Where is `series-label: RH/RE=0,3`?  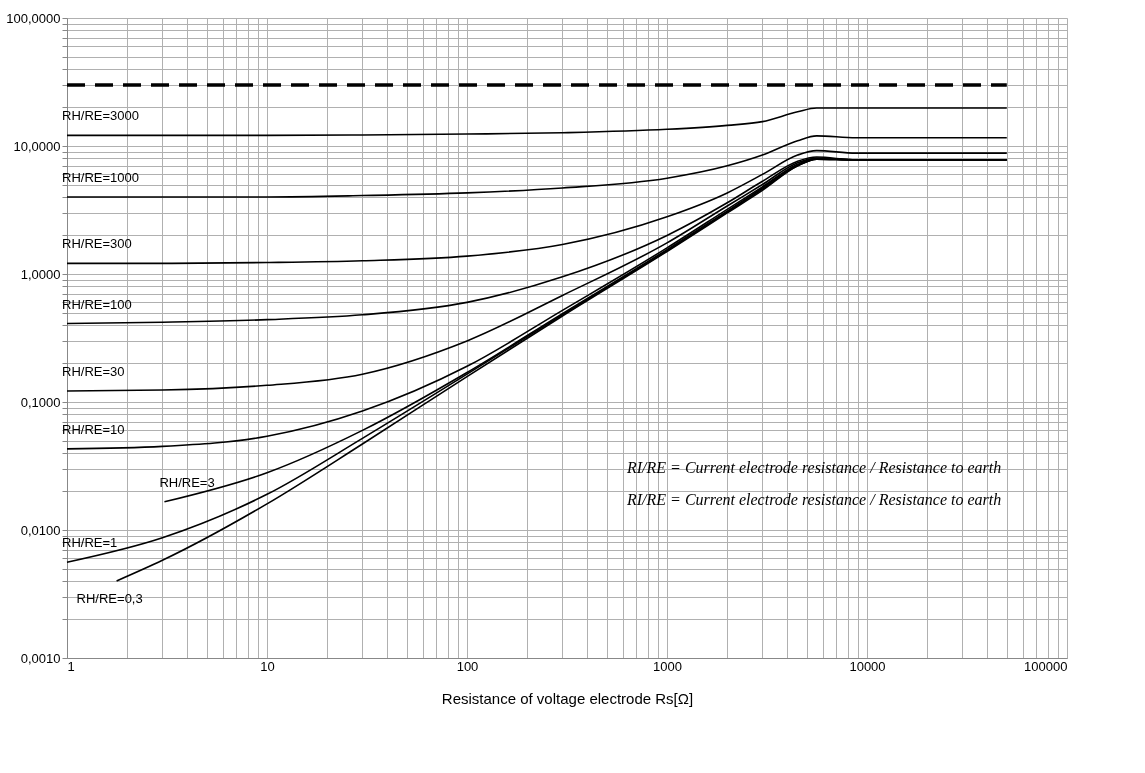 series-label: RH/RE=0,3 is located at coordinates (109, 598).